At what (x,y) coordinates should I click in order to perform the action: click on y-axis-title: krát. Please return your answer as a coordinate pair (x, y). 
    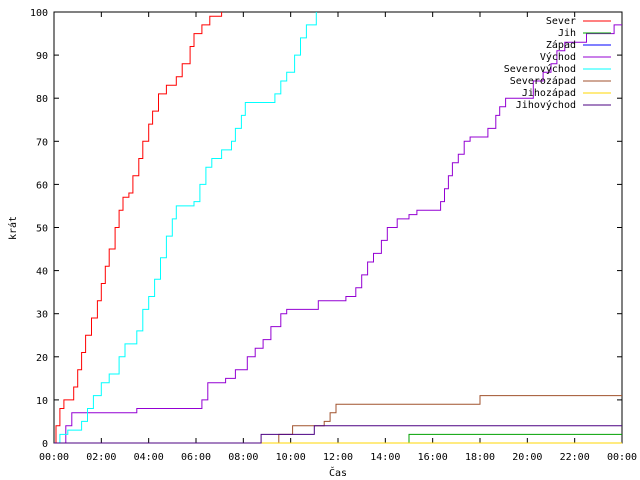
    Looking at the image, I should click on (13, 228).